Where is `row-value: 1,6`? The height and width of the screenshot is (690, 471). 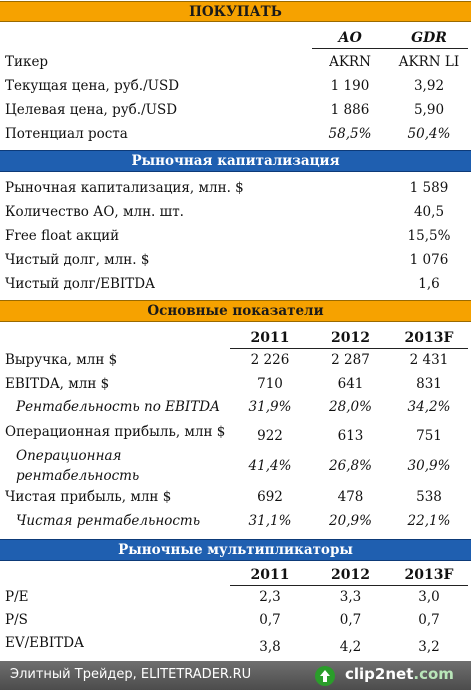 row-value: 1,6 is located at coordinates (429, 284).